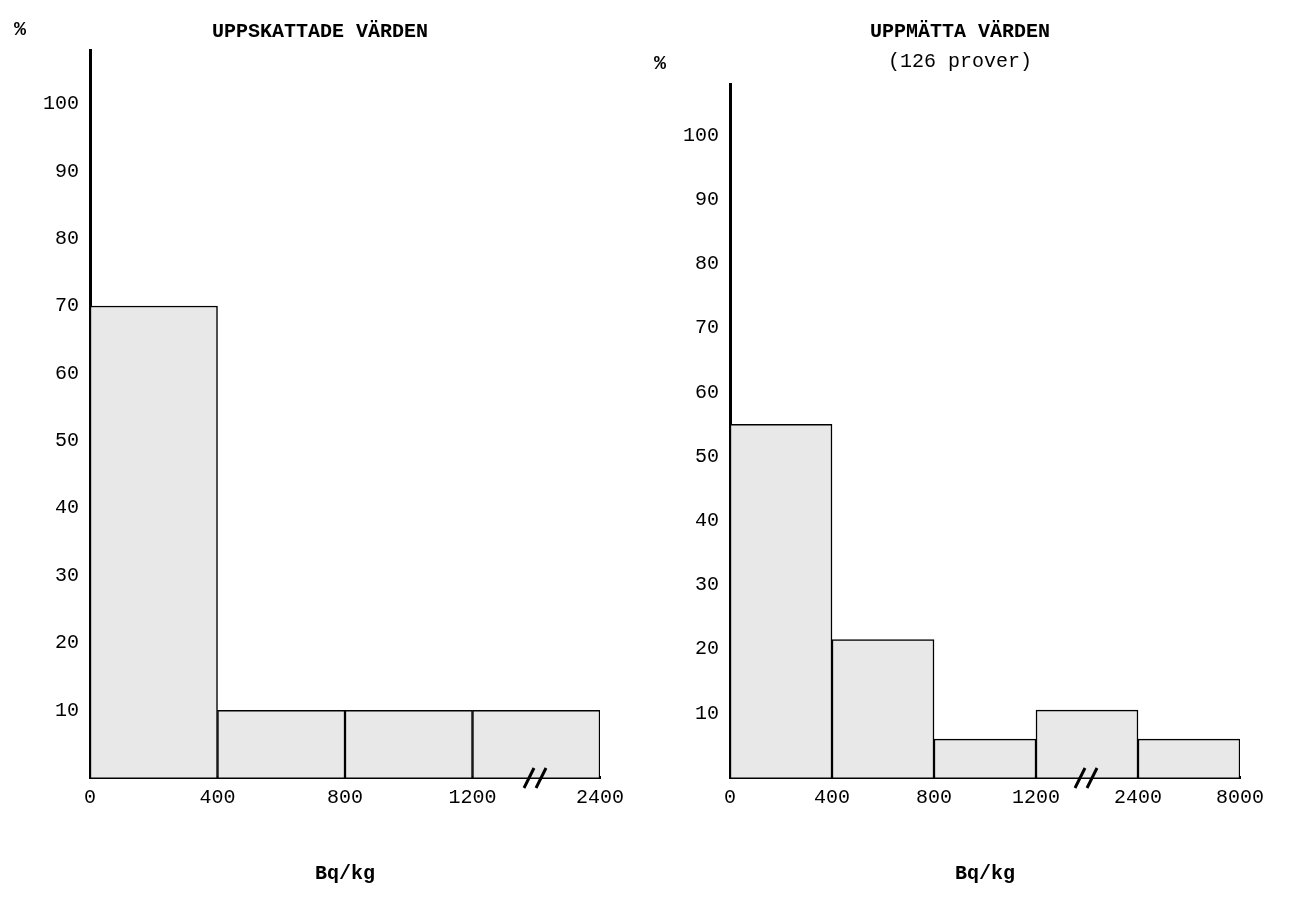  Describe the element at coordinates (960, 62) in the screenshot. I see `chart-subtitle: (126 prover)` at that location.